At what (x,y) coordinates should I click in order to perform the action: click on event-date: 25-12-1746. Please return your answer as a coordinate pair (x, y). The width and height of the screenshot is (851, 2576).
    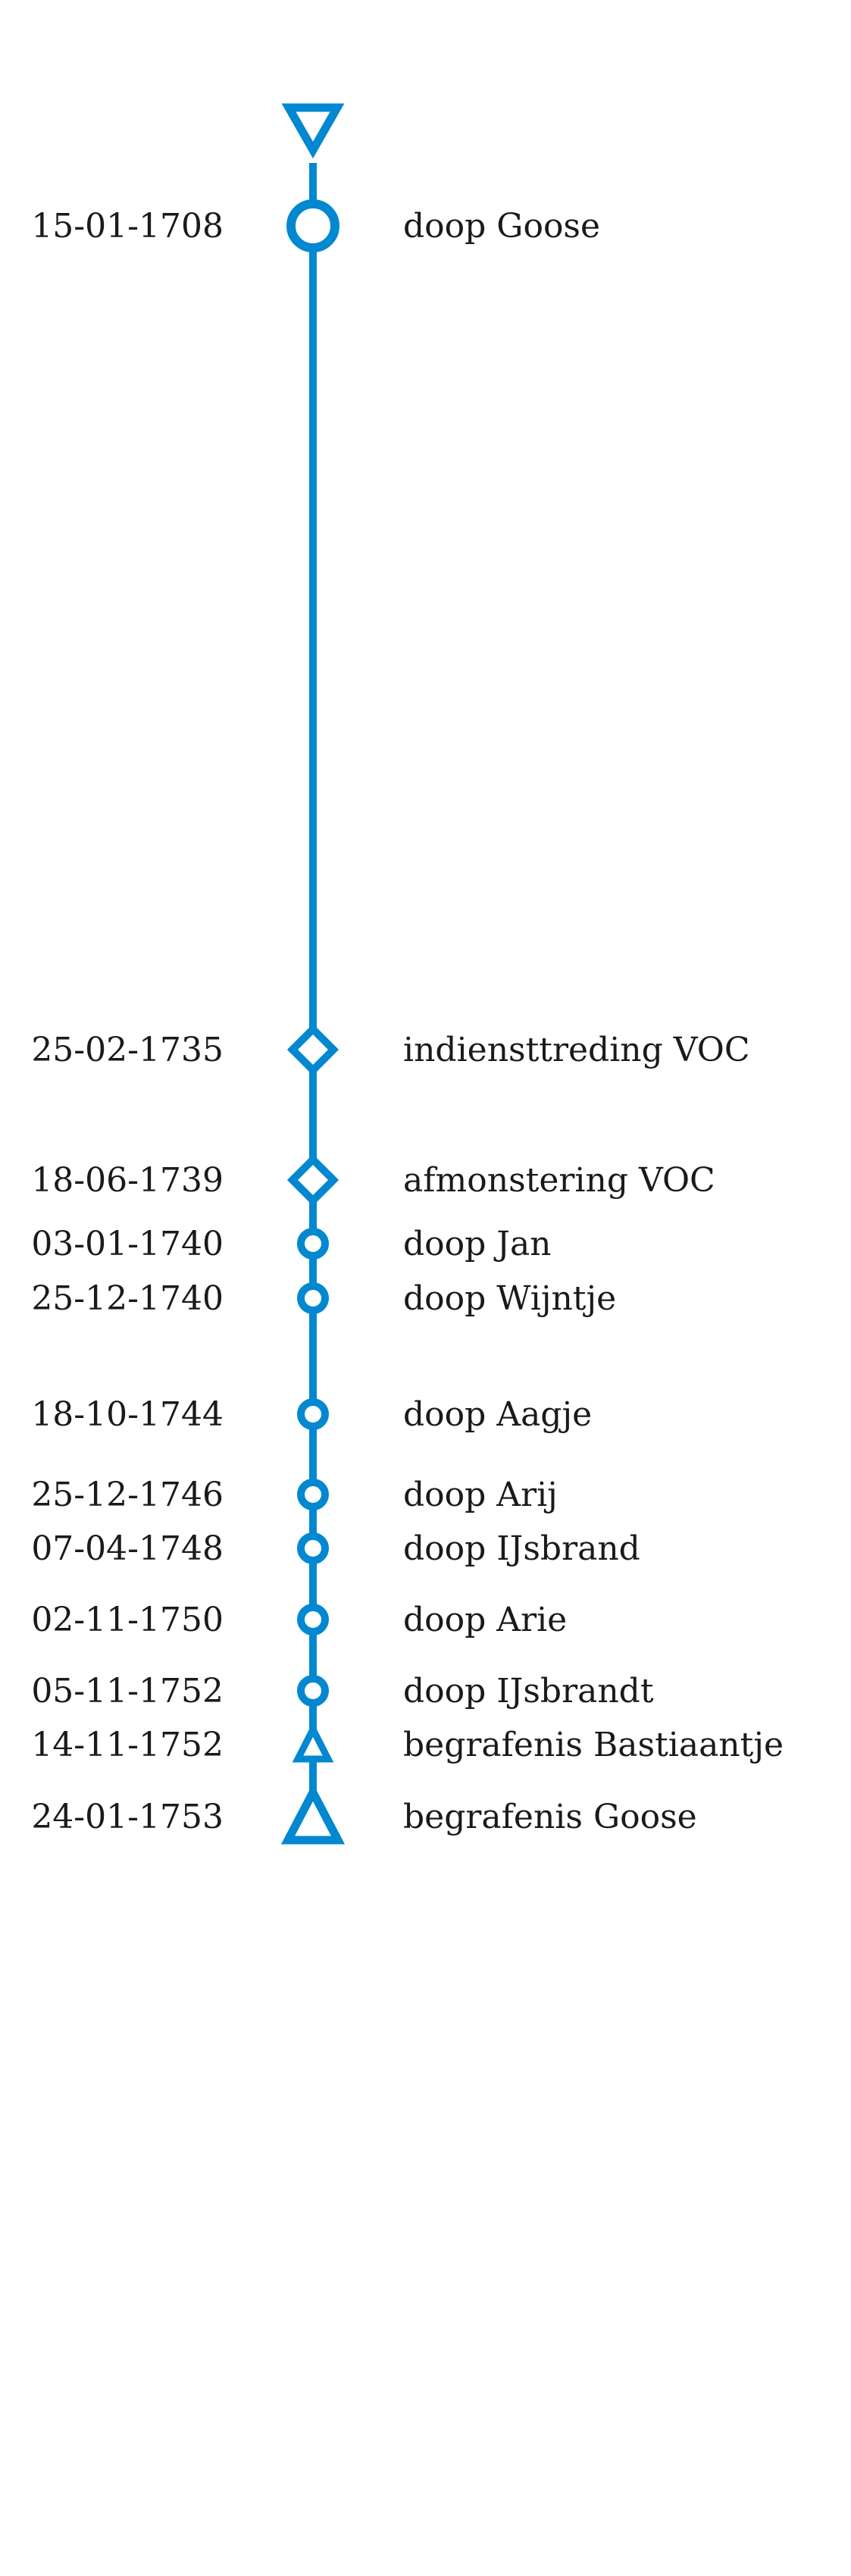
    Looking at the image, I should click on (127, 1495).